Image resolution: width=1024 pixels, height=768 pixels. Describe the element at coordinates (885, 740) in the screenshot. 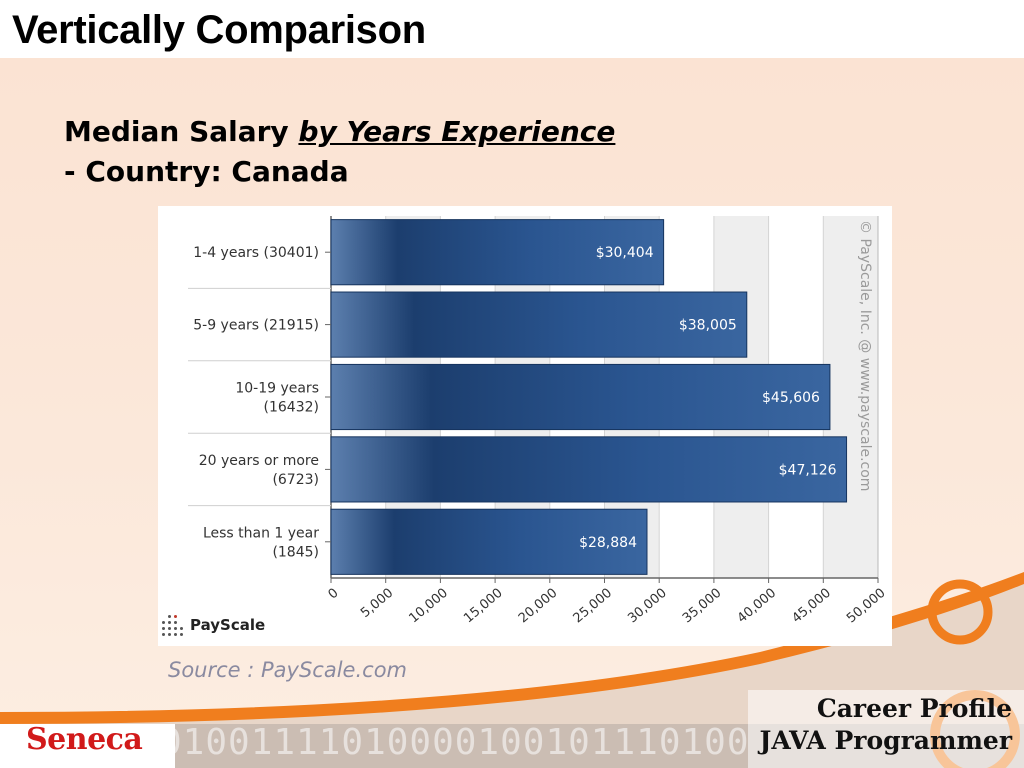

I see `footer-java-programmer: JAVA Programmer` at that location.